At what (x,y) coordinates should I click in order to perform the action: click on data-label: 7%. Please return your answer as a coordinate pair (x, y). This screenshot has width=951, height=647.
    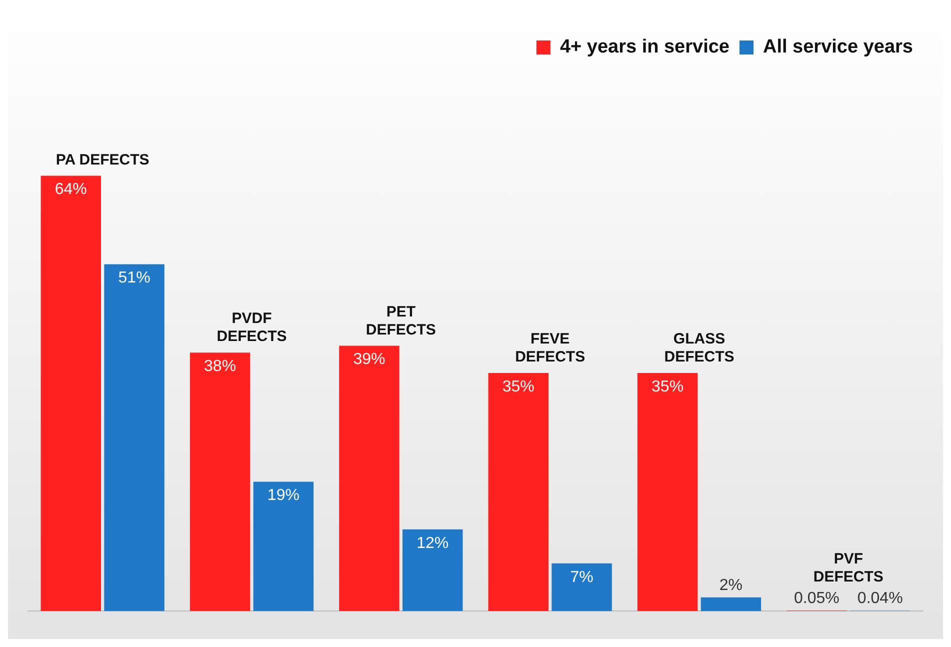
    Looking at the image, I should click on (582, 577).